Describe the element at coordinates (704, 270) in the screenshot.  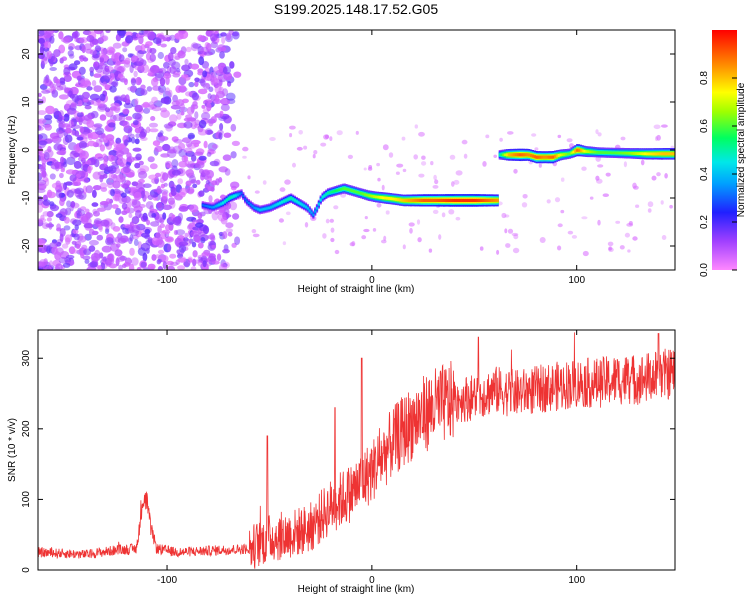
I see `colorbar-tick-label: 0.0` at that location.